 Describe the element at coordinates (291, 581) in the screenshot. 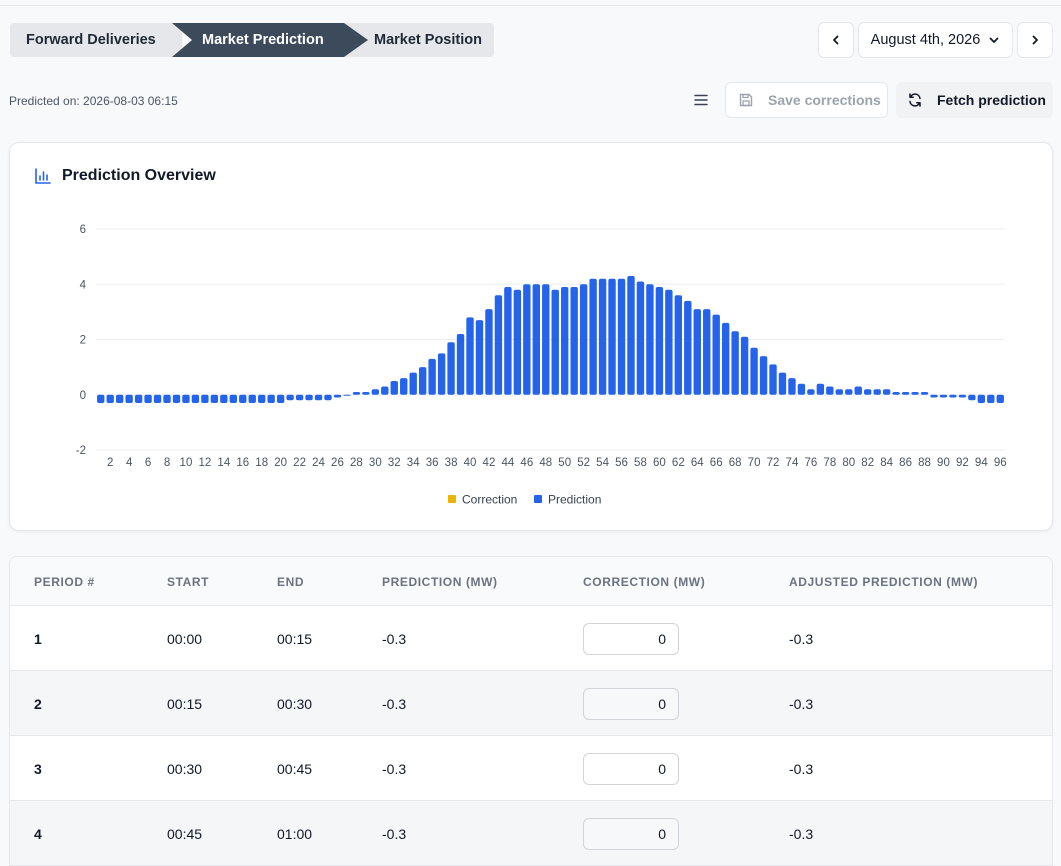

I see `header-end: END` at that location.